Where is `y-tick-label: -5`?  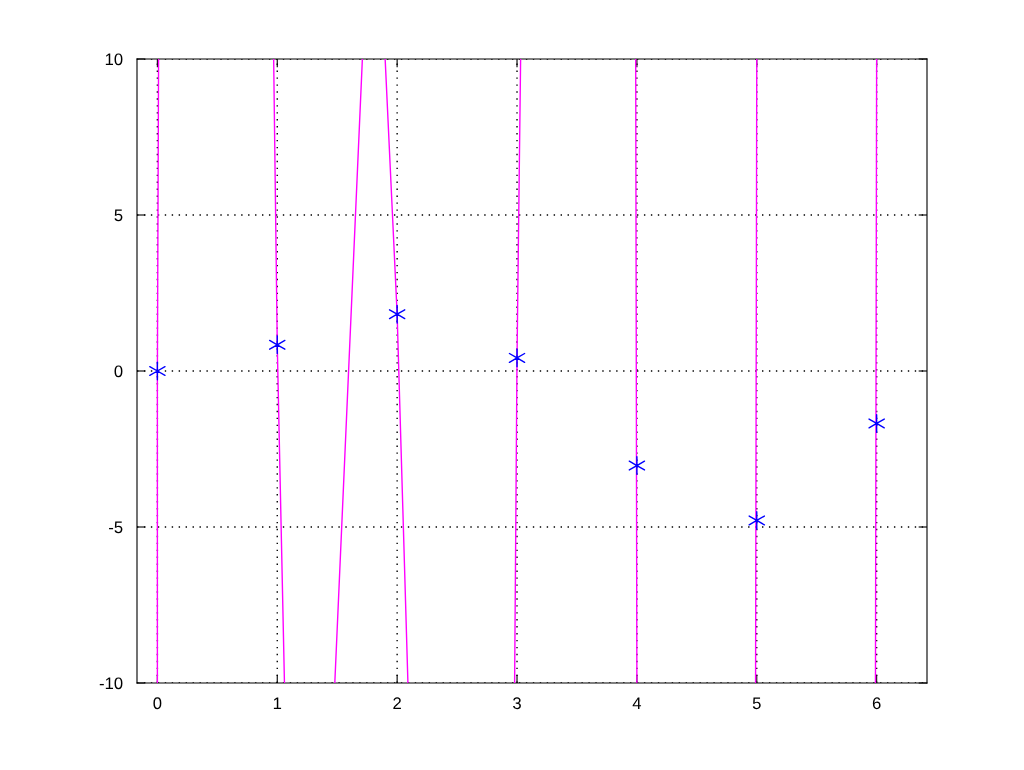 y-tick-label: -5 is located at coordinates (116, 527).